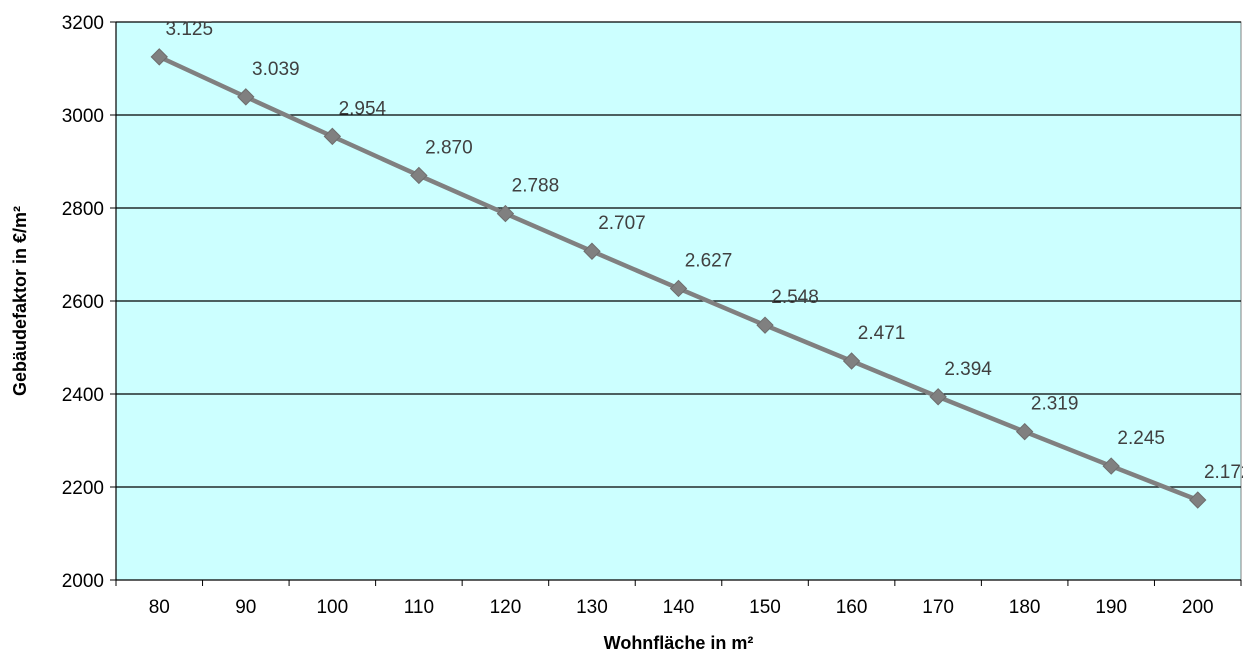 Image resolution: width=1243 pixels, height=654 pixels. Describe the element at coordinates (938, 607) in the screenshot. I see `x-tick-label: 170` at that location.